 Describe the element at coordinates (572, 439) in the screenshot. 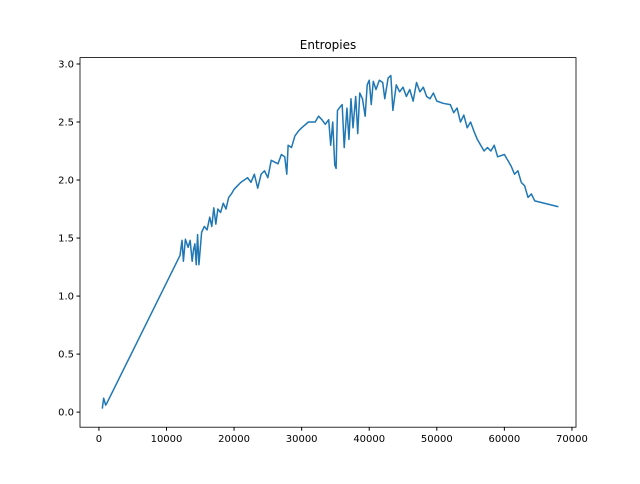

I see `x-tick-label: 70000` at that location.